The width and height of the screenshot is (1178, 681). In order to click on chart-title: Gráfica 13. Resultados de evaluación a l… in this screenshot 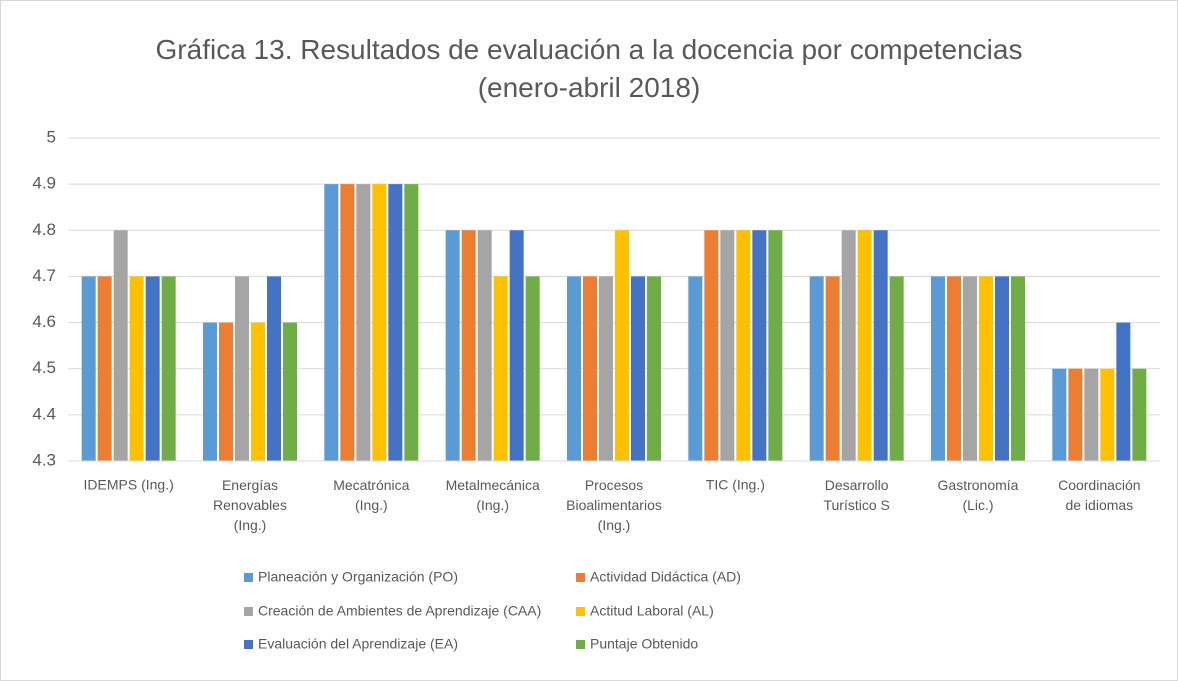, I will do `click(589, 68)`.